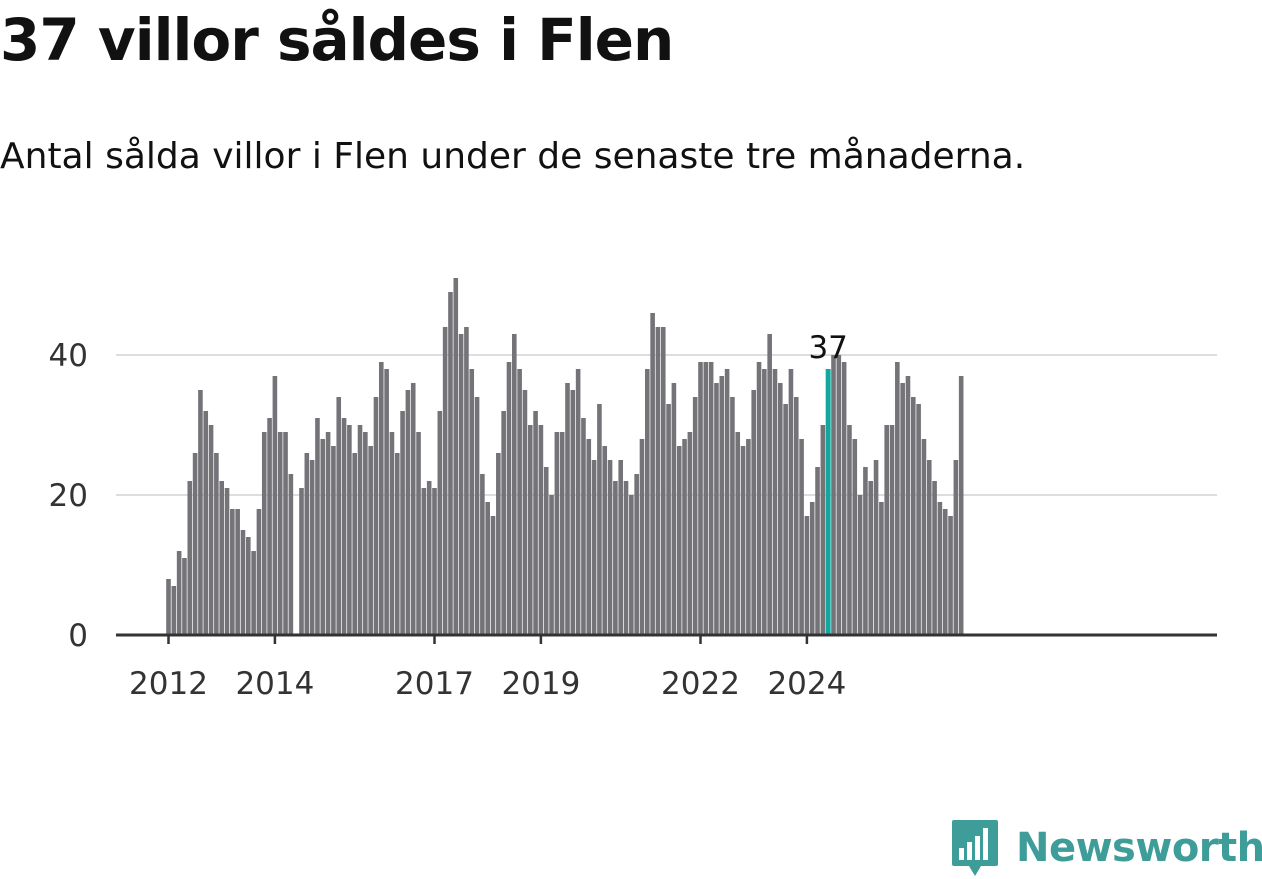 This screenshot has height=879, width=1262. I want to click on bar-highlight, so click(828, 502).